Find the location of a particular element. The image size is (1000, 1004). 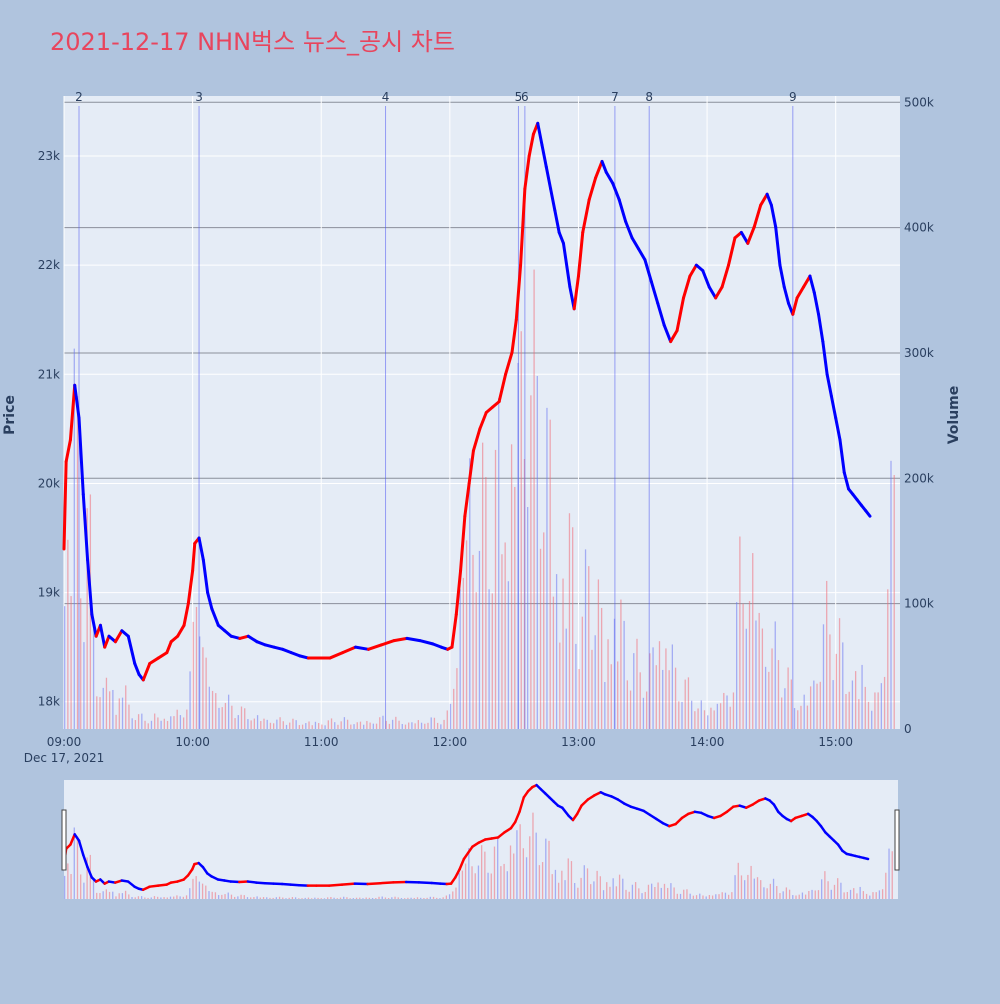

range-handle-left is located at coordinates (64, 840).